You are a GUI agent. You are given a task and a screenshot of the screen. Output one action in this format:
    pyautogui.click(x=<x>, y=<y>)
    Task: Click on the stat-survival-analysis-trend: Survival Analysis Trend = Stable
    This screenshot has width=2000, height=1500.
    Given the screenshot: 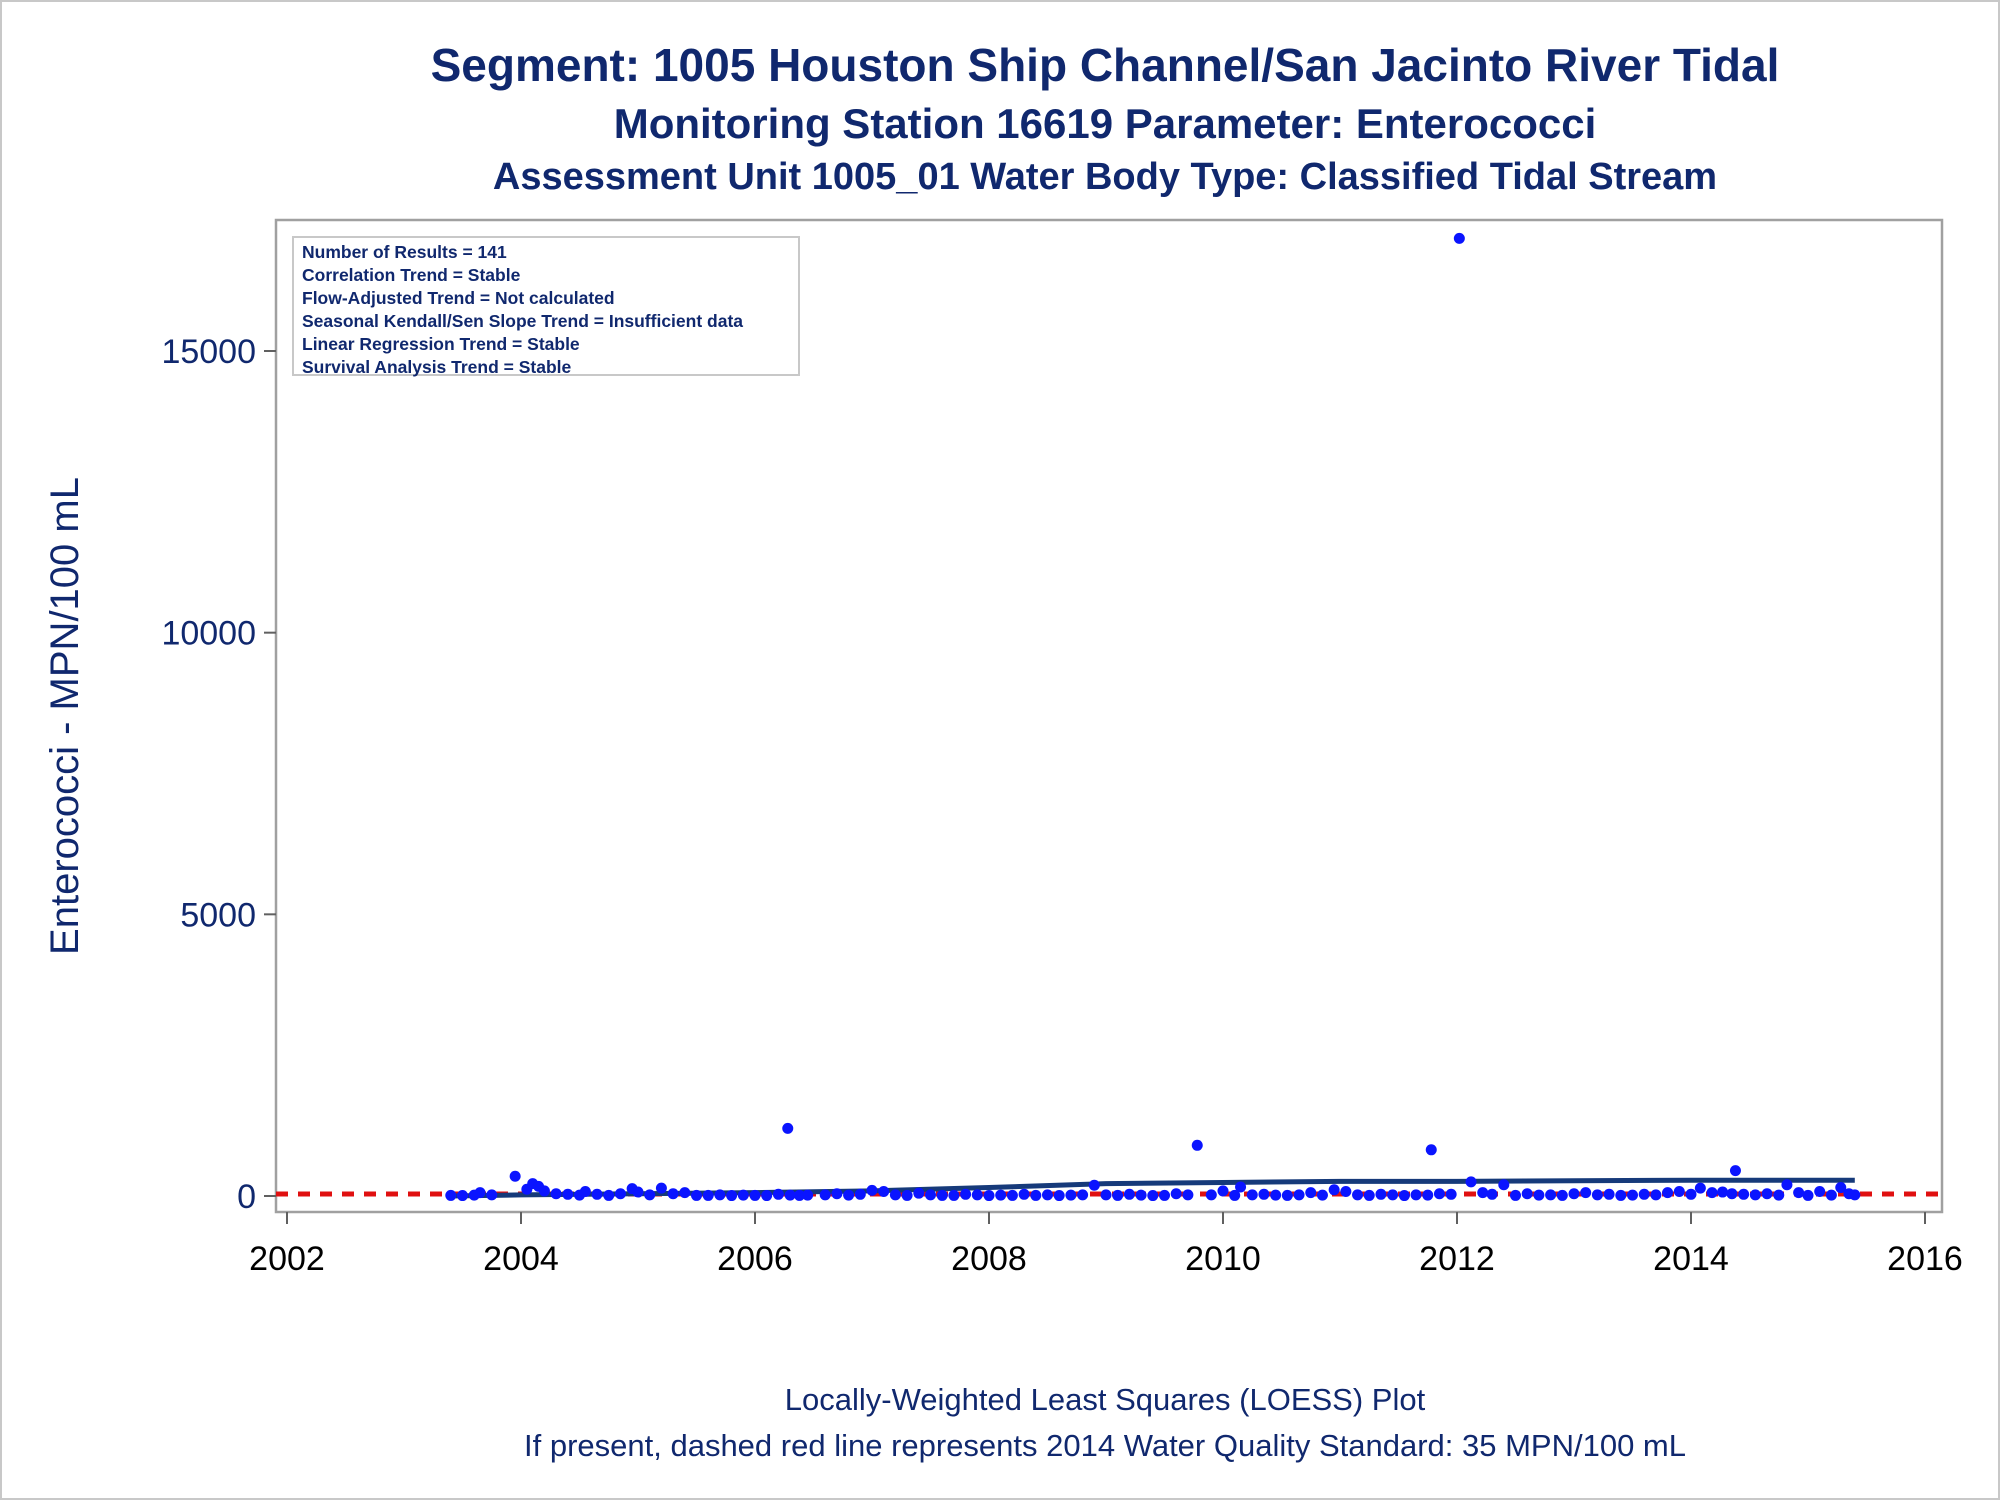 What is the action you would take?
    pyautogui.click(x=437, y=367)
    